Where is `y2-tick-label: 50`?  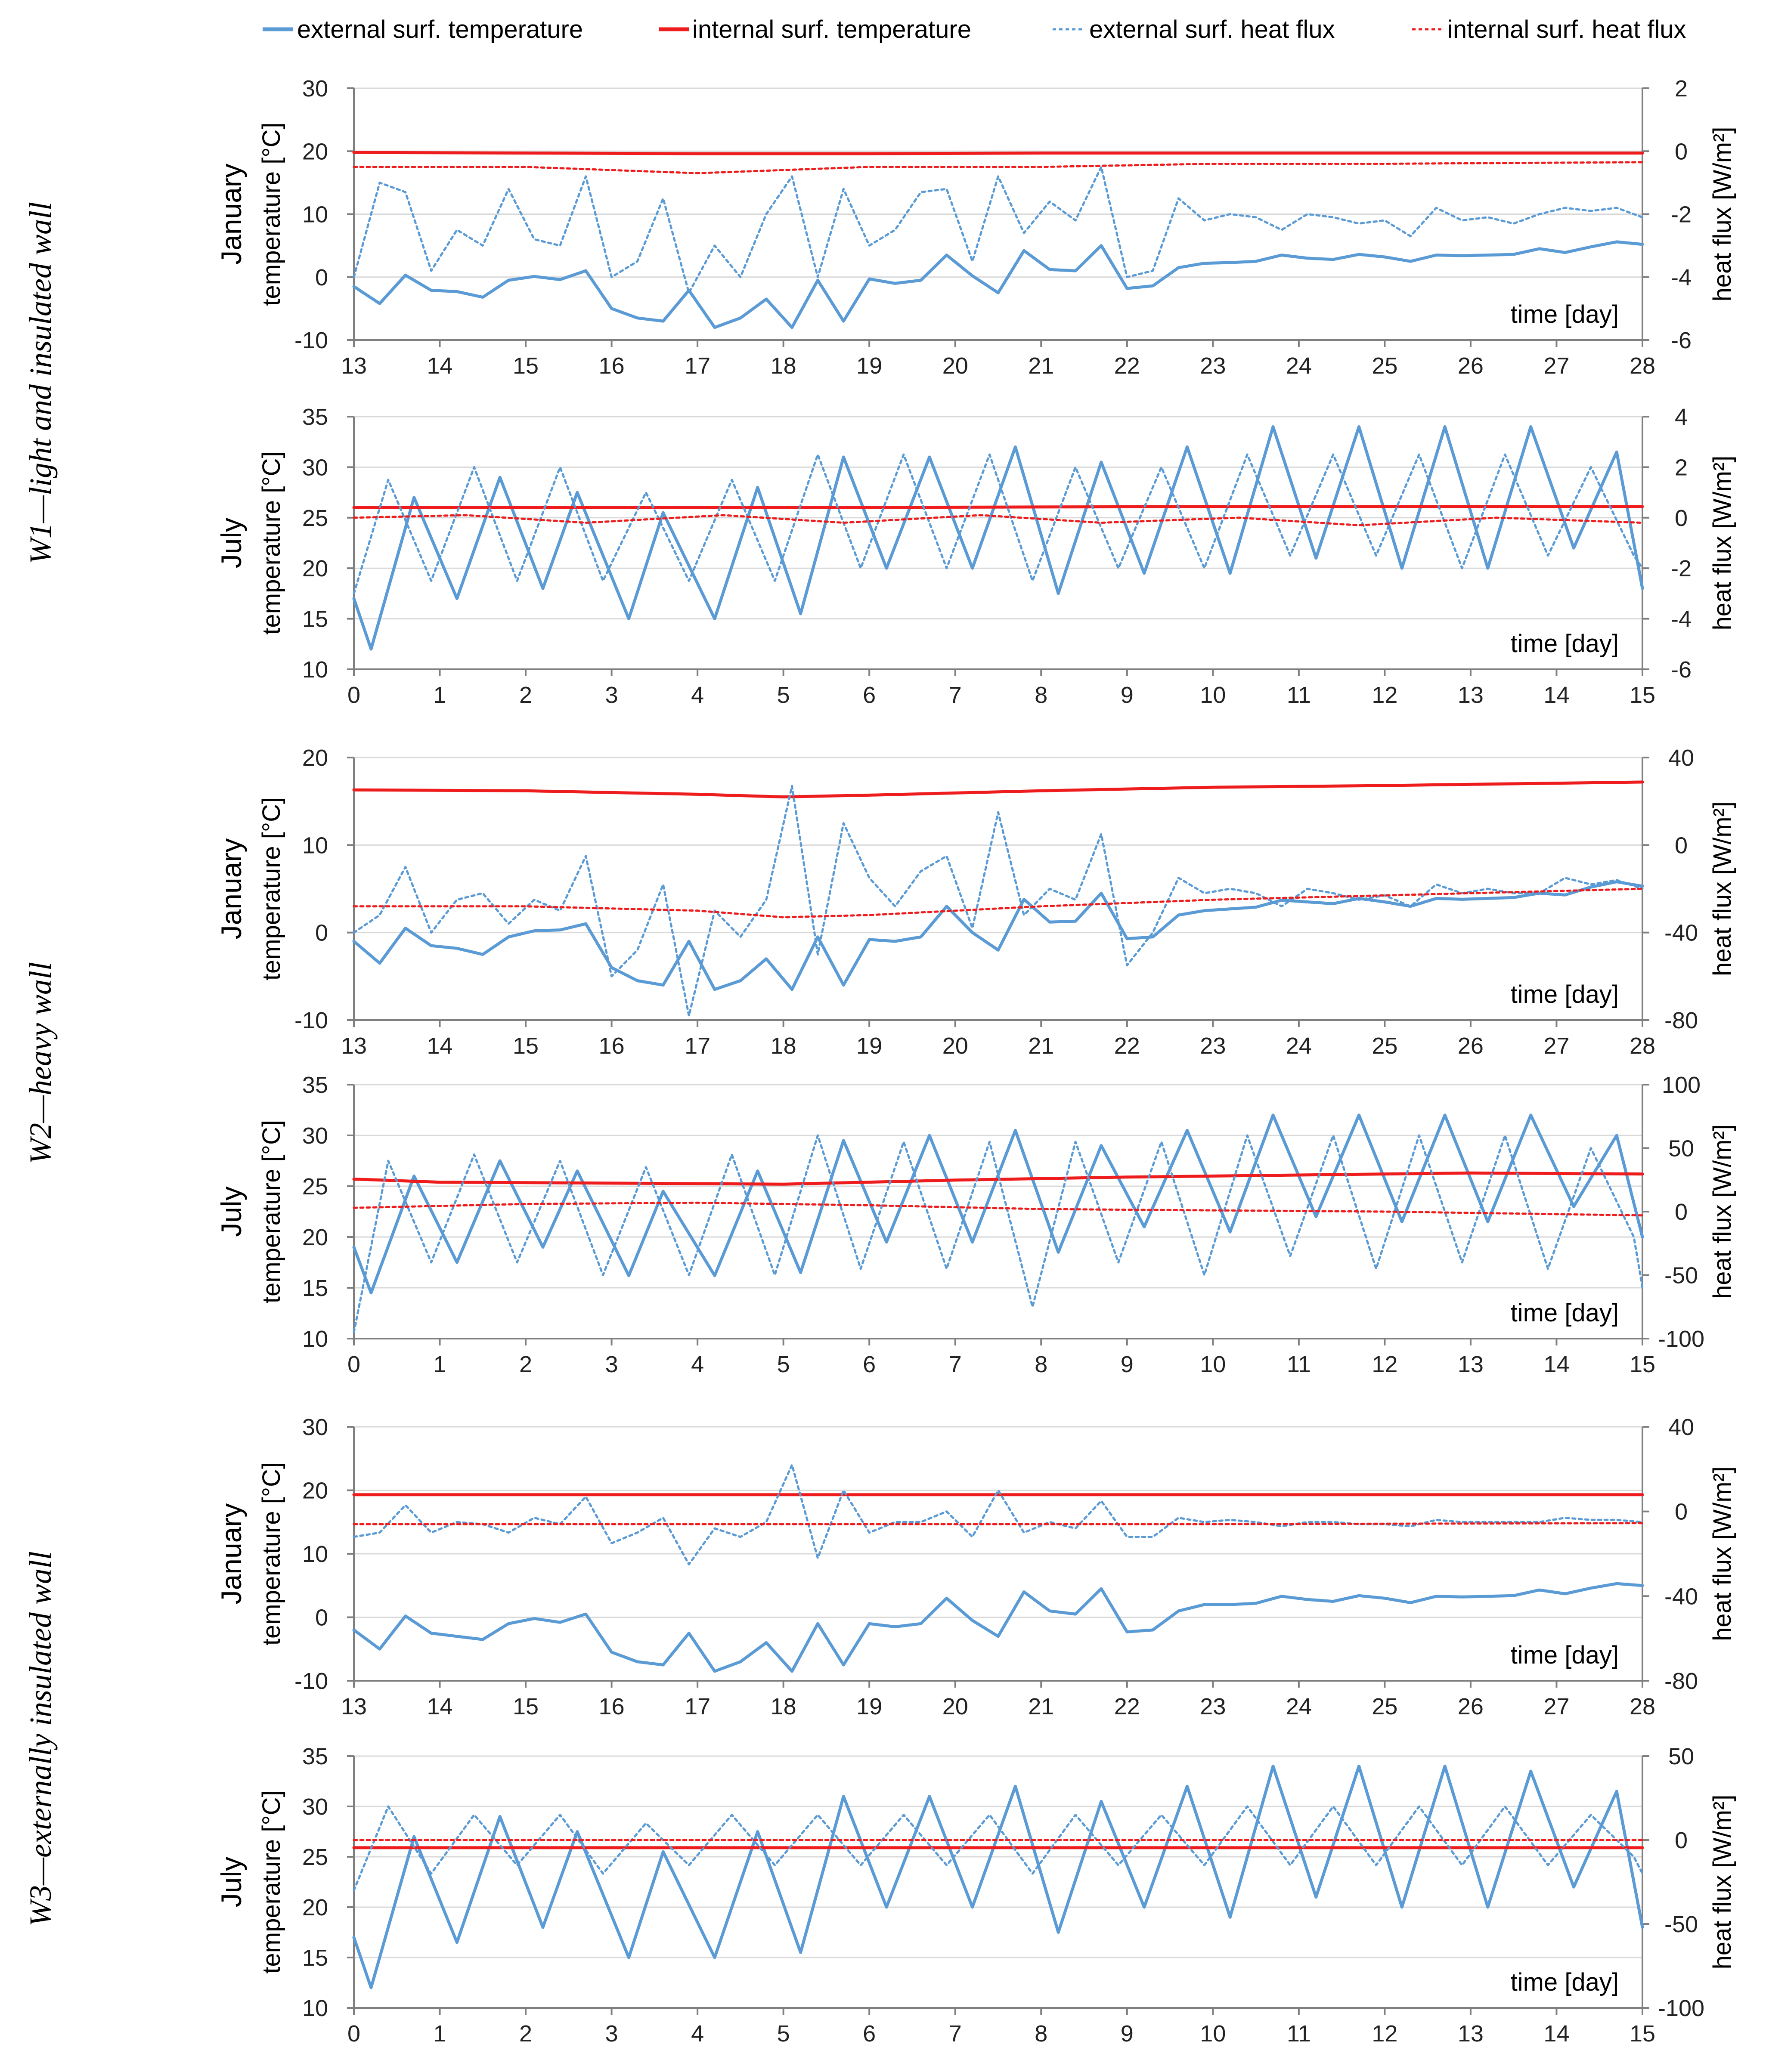 y2-tick-label: 50 is located at coordinates (1681, 1149).